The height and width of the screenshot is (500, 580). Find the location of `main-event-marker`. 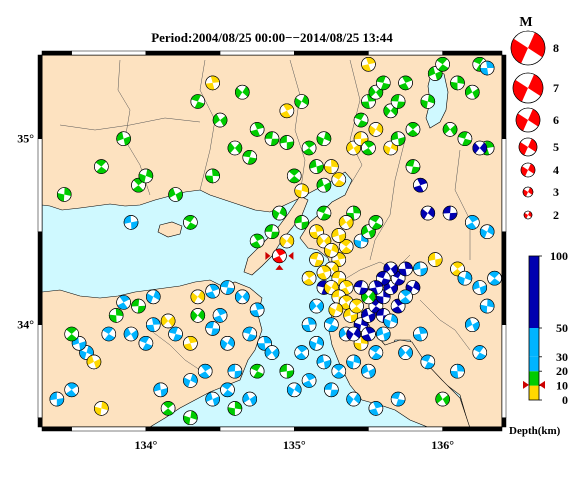

main-event-marker is located at coordinates (279, 259).